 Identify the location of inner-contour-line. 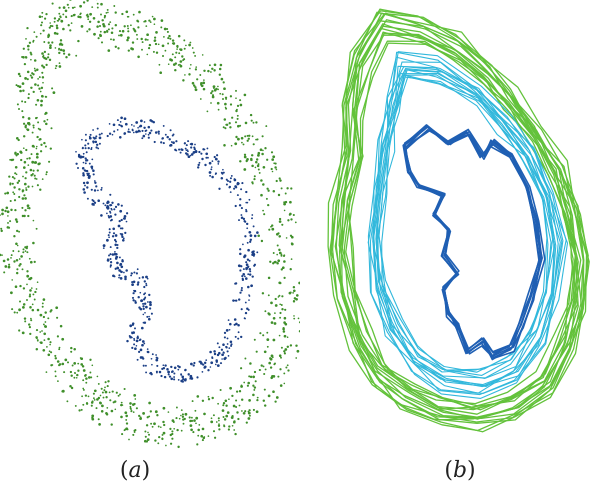
(472, 241).